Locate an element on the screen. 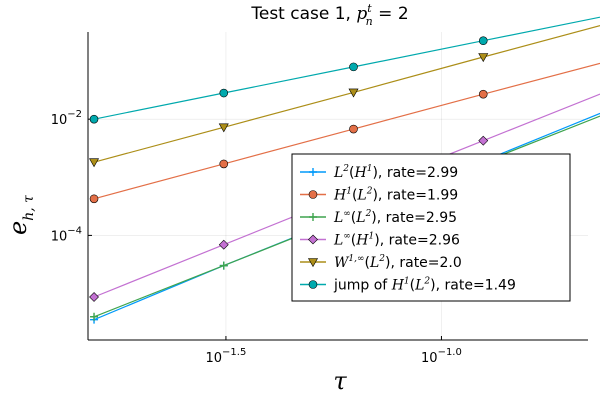 The image size is (600, 400). legend-item-5: jump of H1(L2), rate=1.49 is located at coordinates (408, 285).